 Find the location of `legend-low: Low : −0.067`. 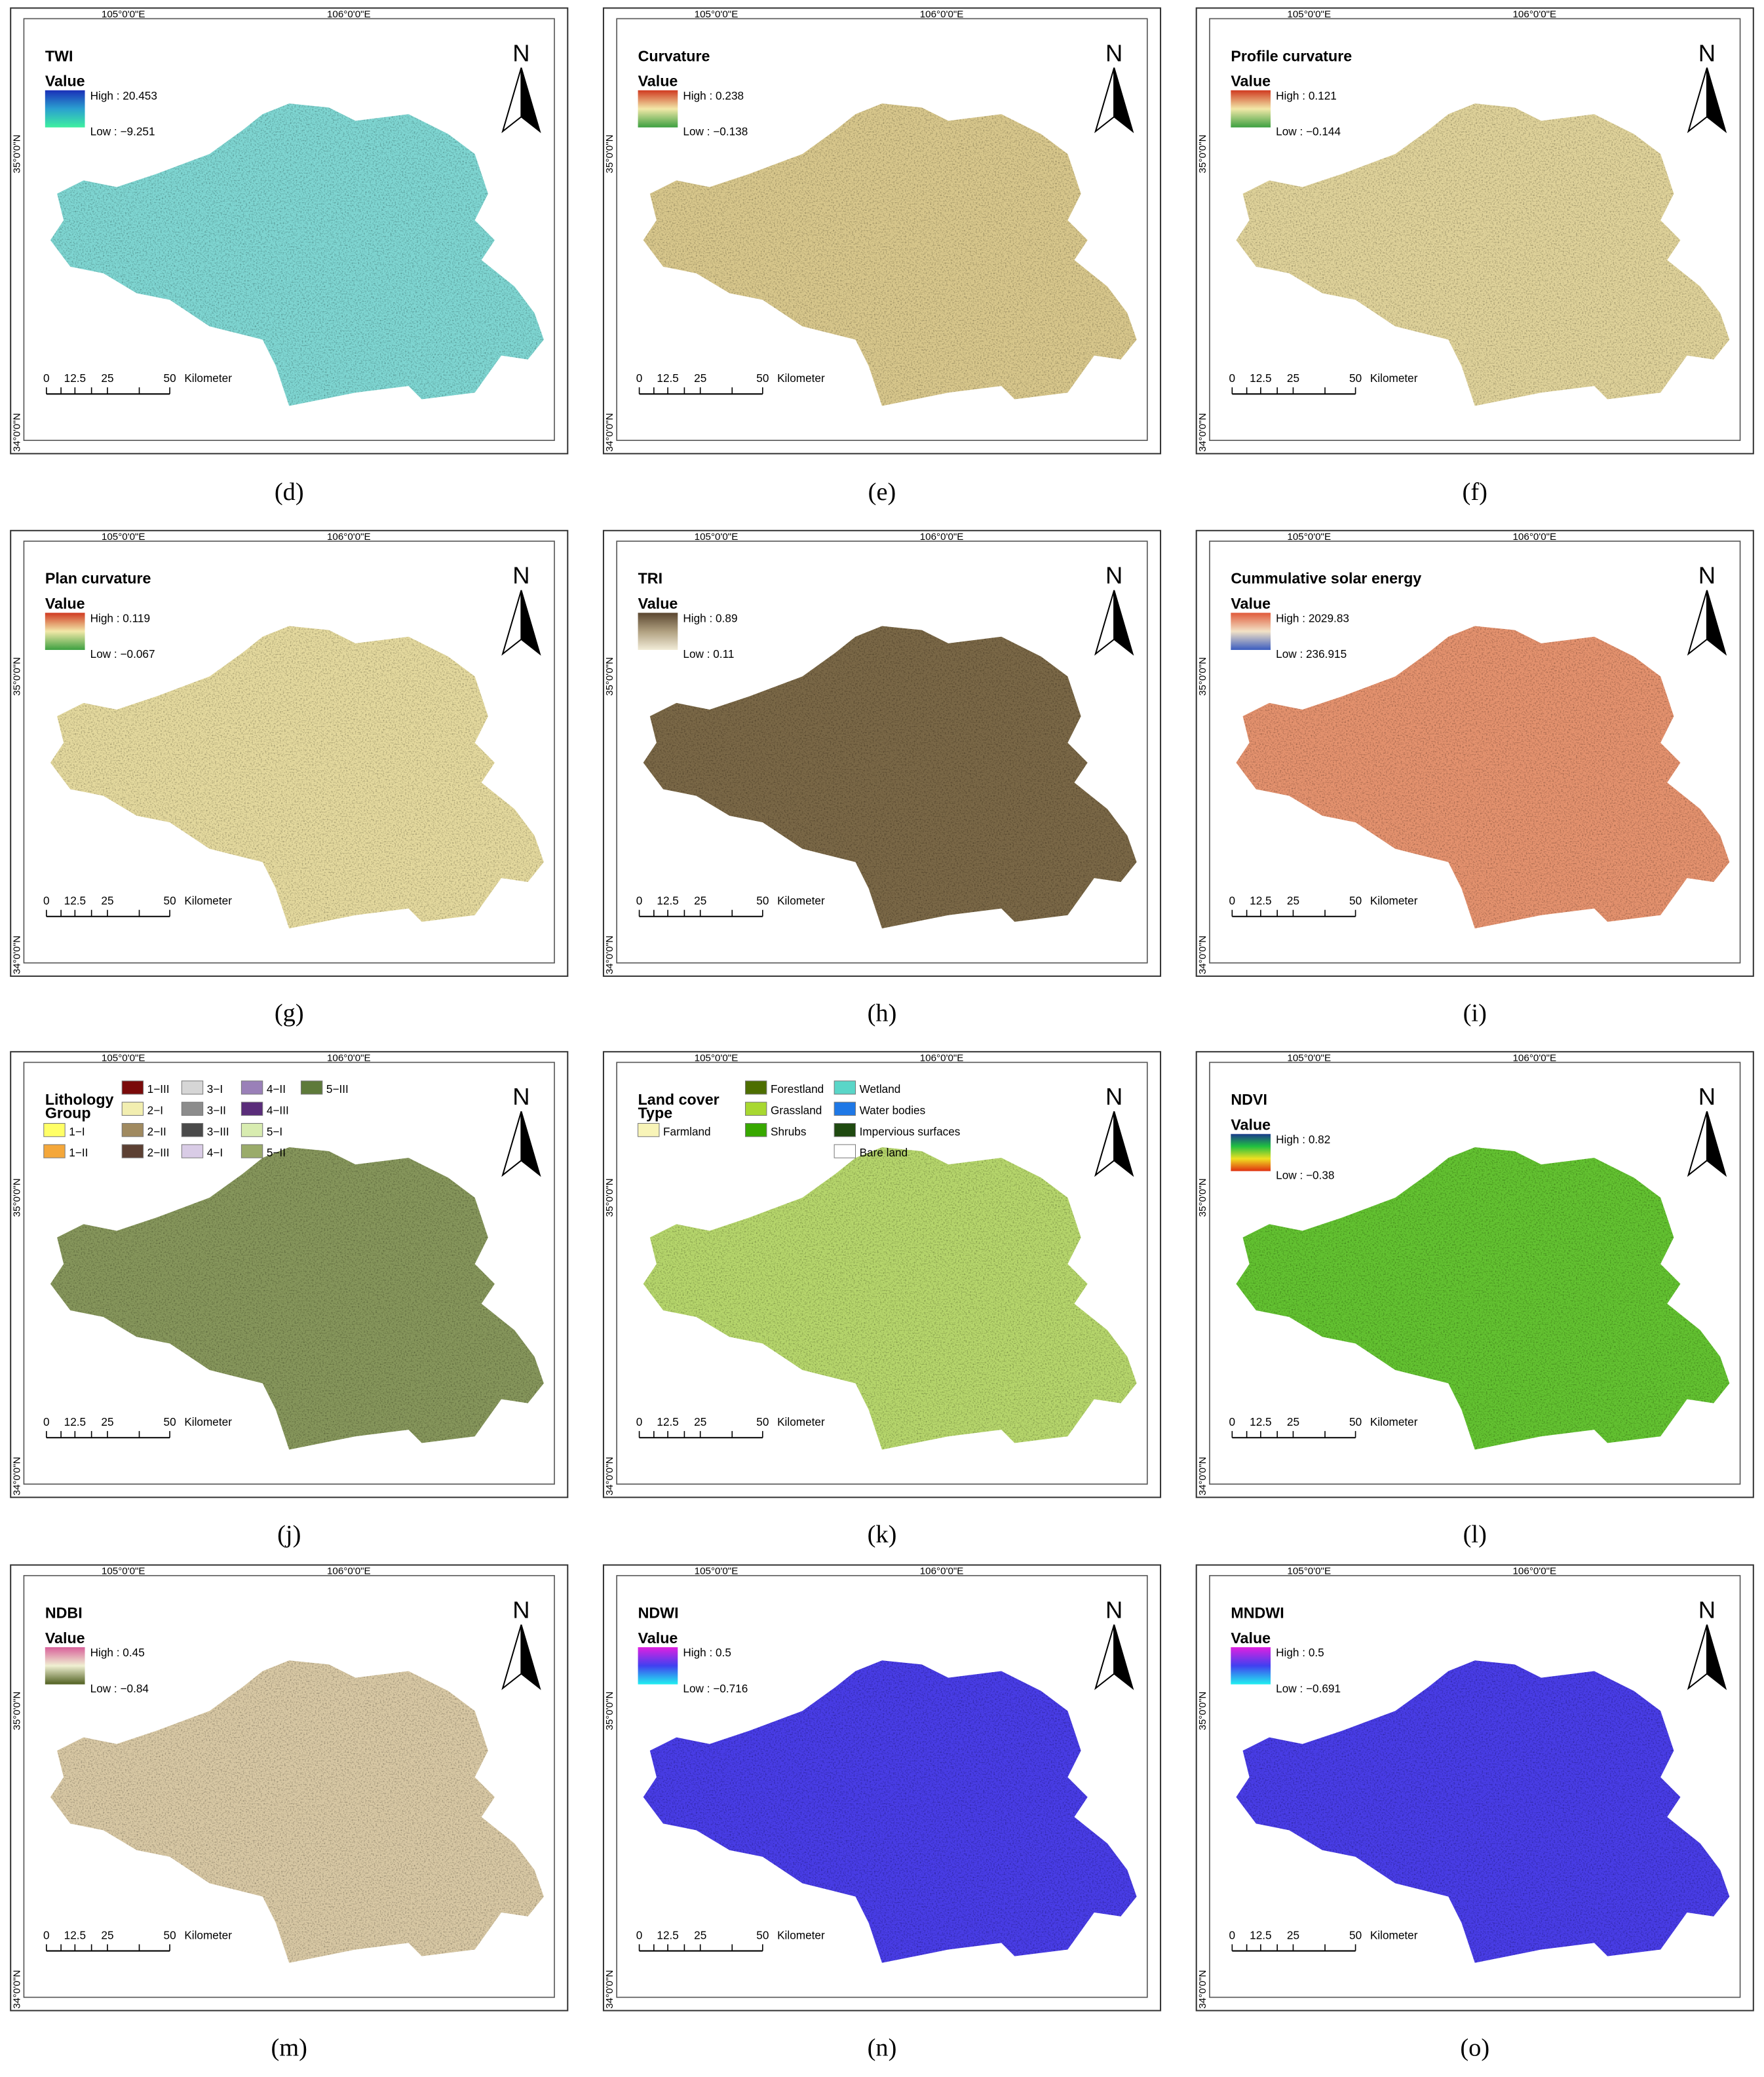

legend-low: Low : −0.067 is located at coordinates (123, 653).